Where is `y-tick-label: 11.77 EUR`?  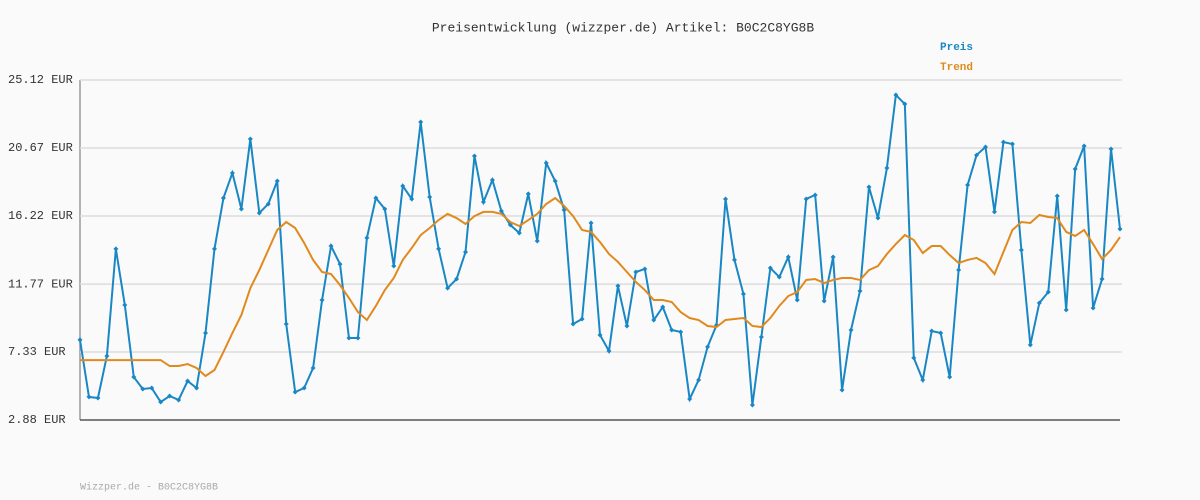 y-tick-label: 11.77 EUR is located at coordinates (40, 284).